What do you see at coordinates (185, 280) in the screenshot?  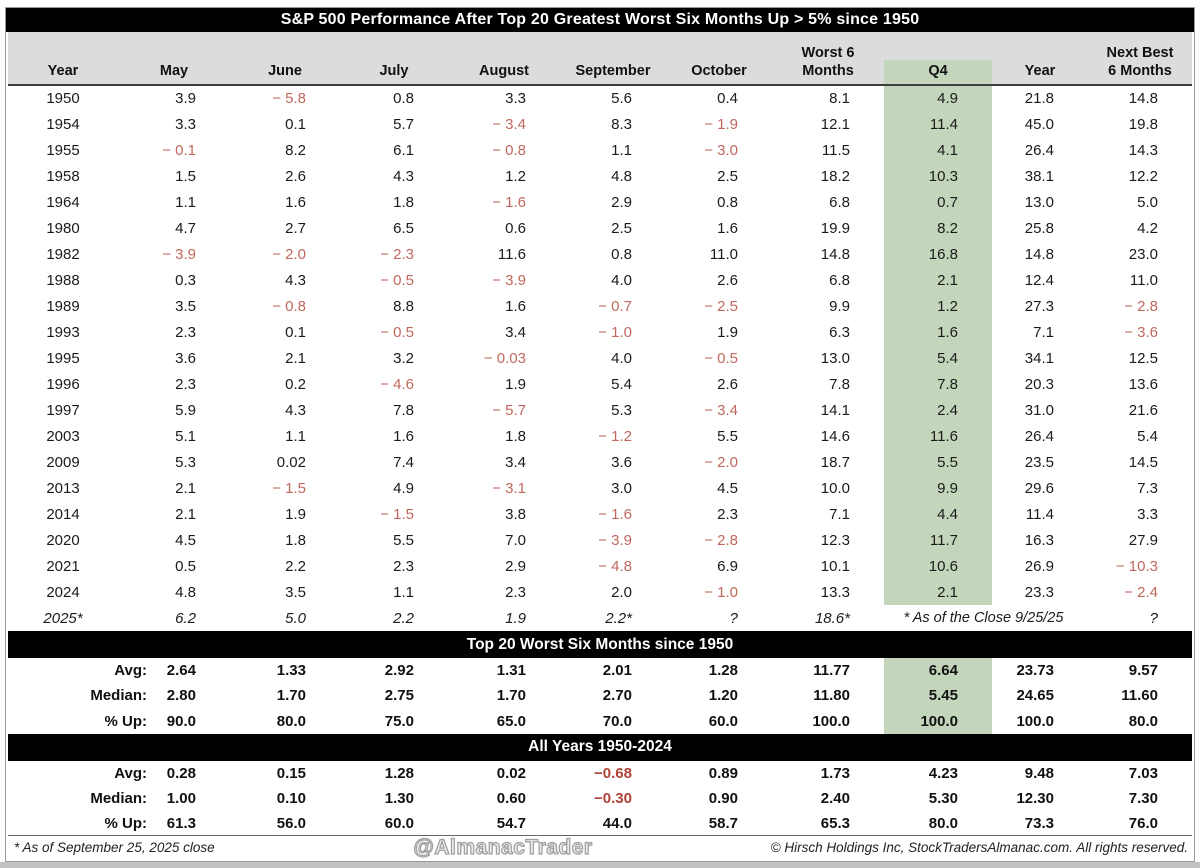 I see `value-cell: 0.3` at bounding box center [185, 280].